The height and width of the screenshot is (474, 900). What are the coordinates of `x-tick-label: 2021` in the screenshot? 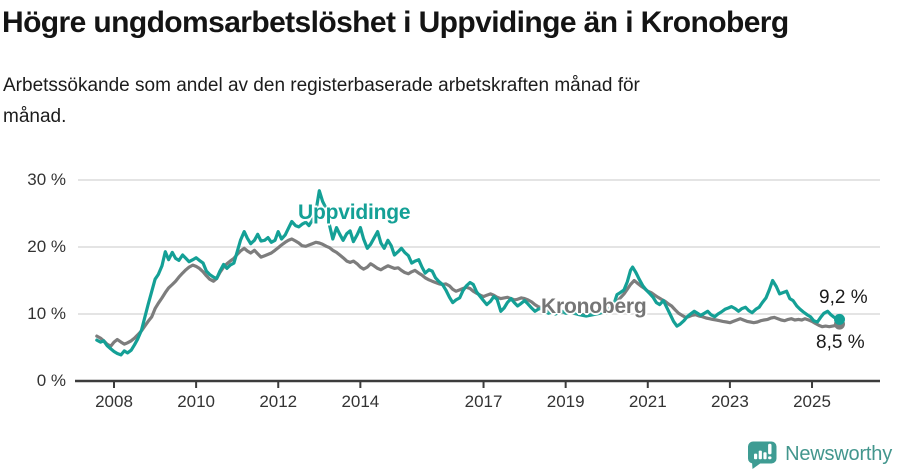 It's located at (647, 401).